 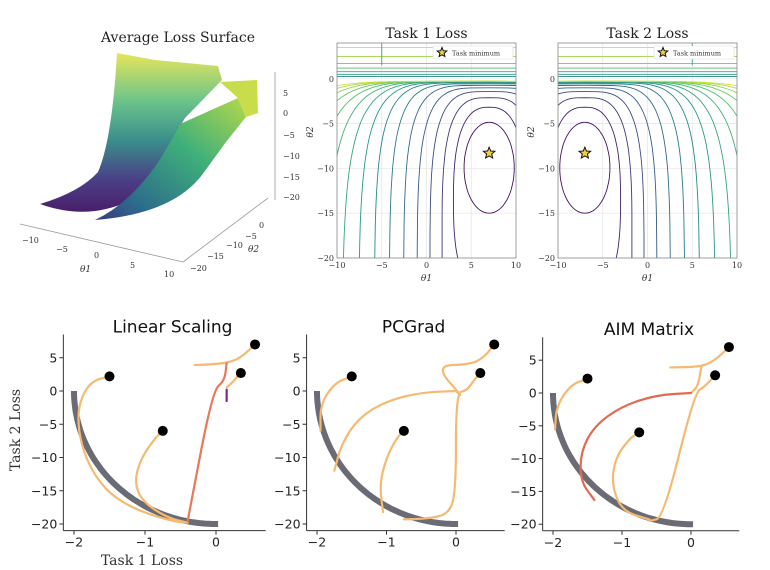 I want to click on x-axis-label: θ1, so click(x=647, y=279).